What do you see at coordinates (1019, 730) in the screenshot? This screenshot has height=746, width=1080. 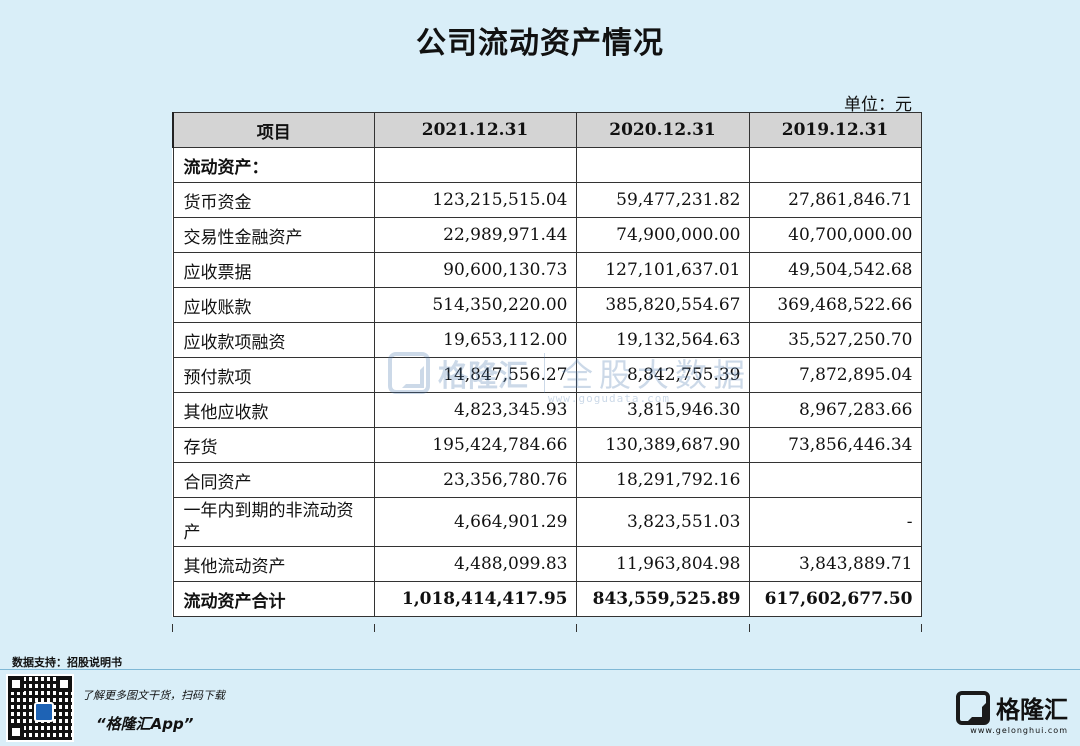 I see `brand-url: www.gelonghui.com` at bounding box center [1019, 730].